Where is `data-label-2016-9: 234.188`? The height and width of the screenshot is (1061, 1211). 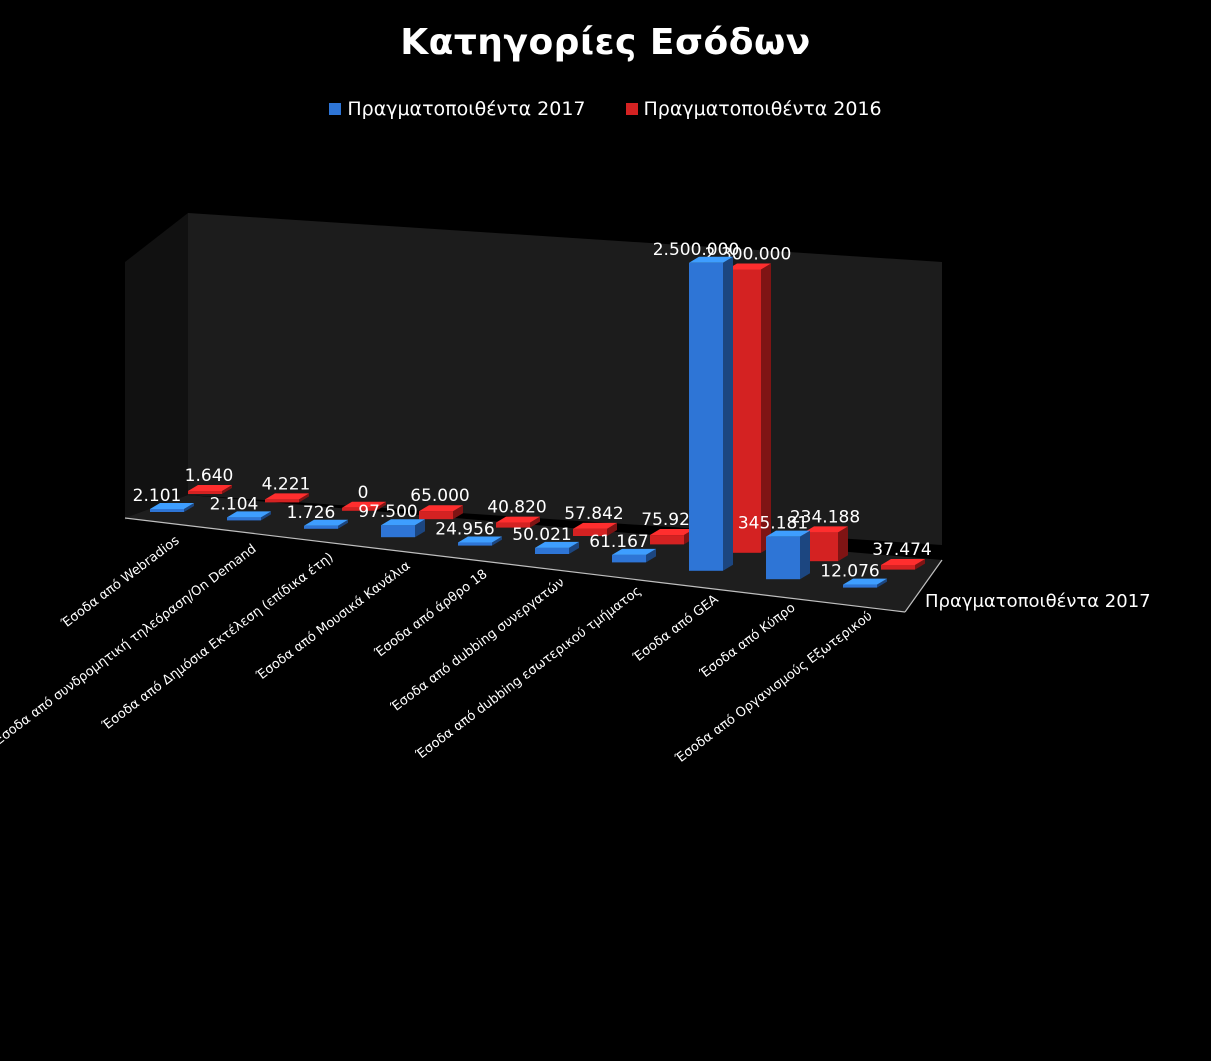 data-label-2016-9: 234.188 is located at coordinates (825, 517).